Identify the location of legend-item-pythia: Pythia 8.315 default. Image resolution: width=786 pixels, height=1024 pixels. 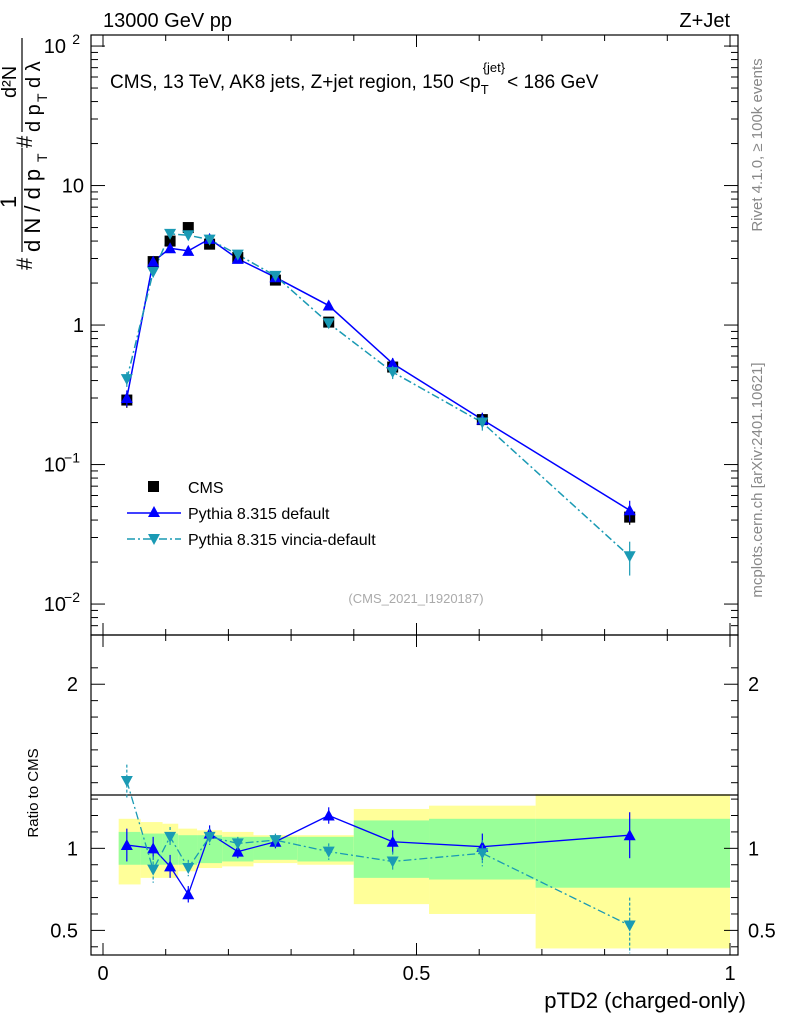
(228, 514).